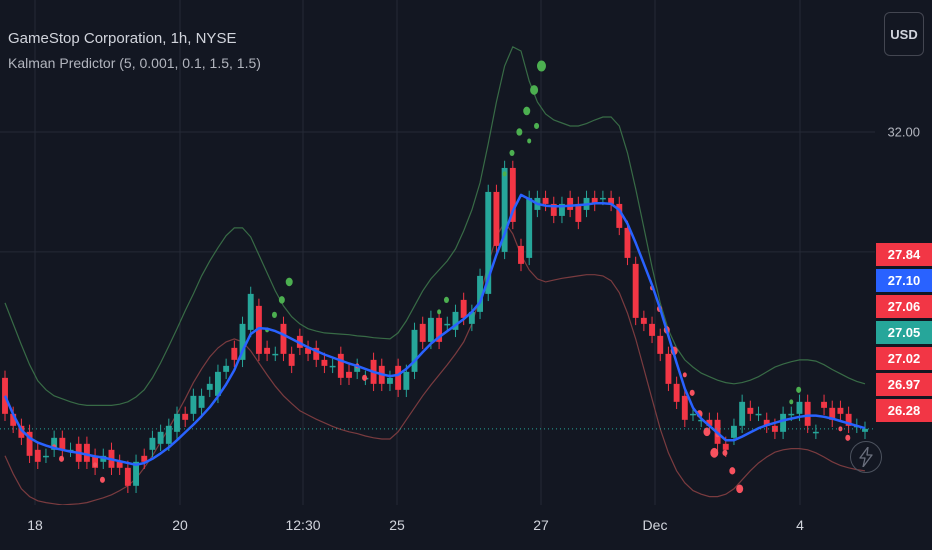  Describe the element at coordinates (866, 457) in the screenshot. I see `lightning-icon` at that location.